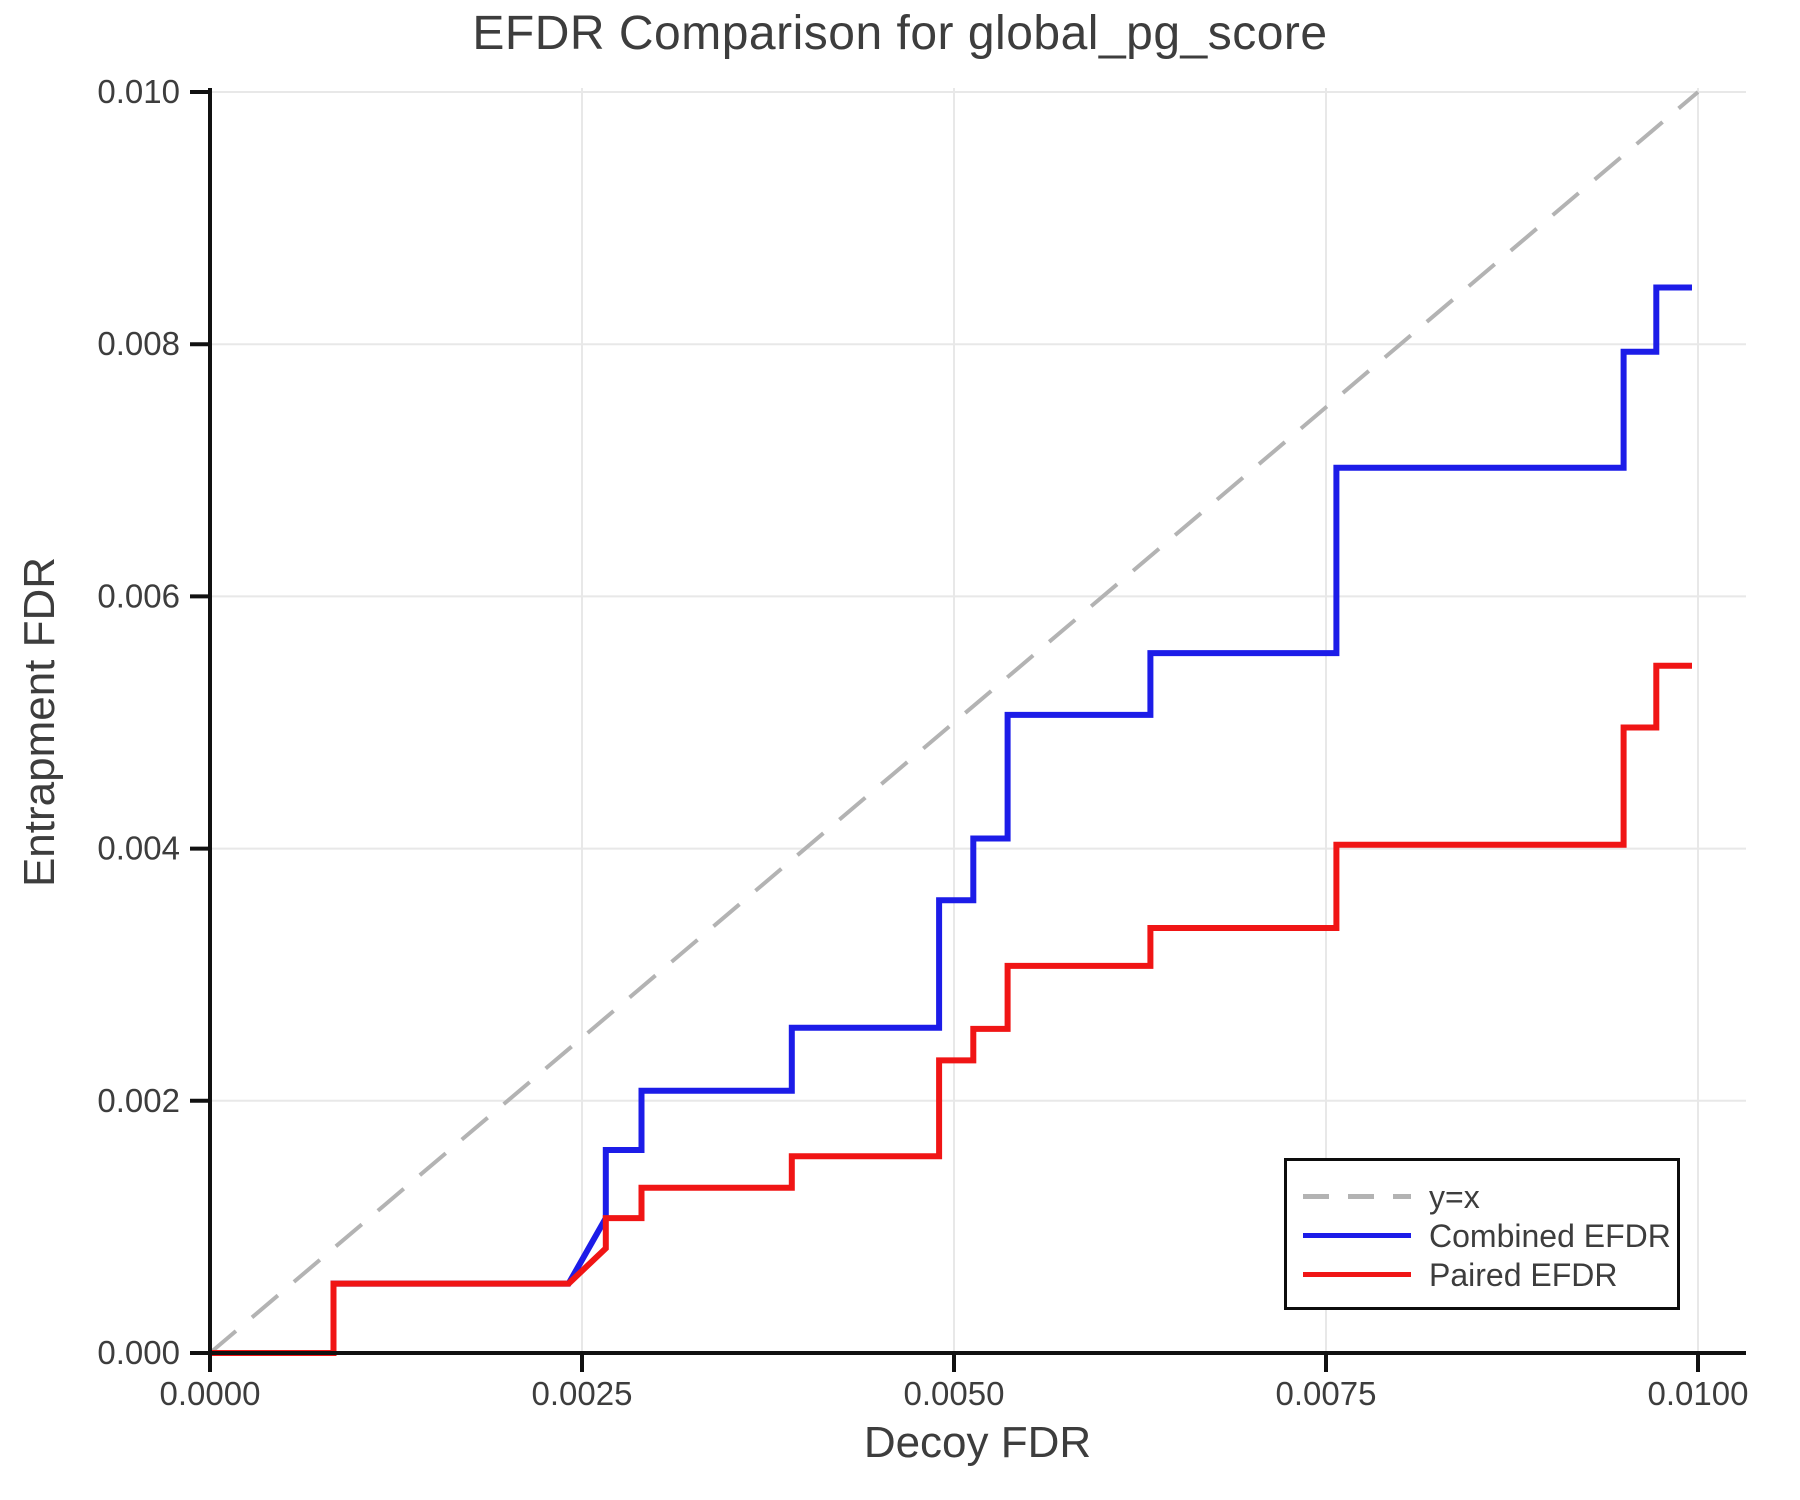  I want to click on chart-title: EFDR Comparison for global_pg_score, so click(900, 33).